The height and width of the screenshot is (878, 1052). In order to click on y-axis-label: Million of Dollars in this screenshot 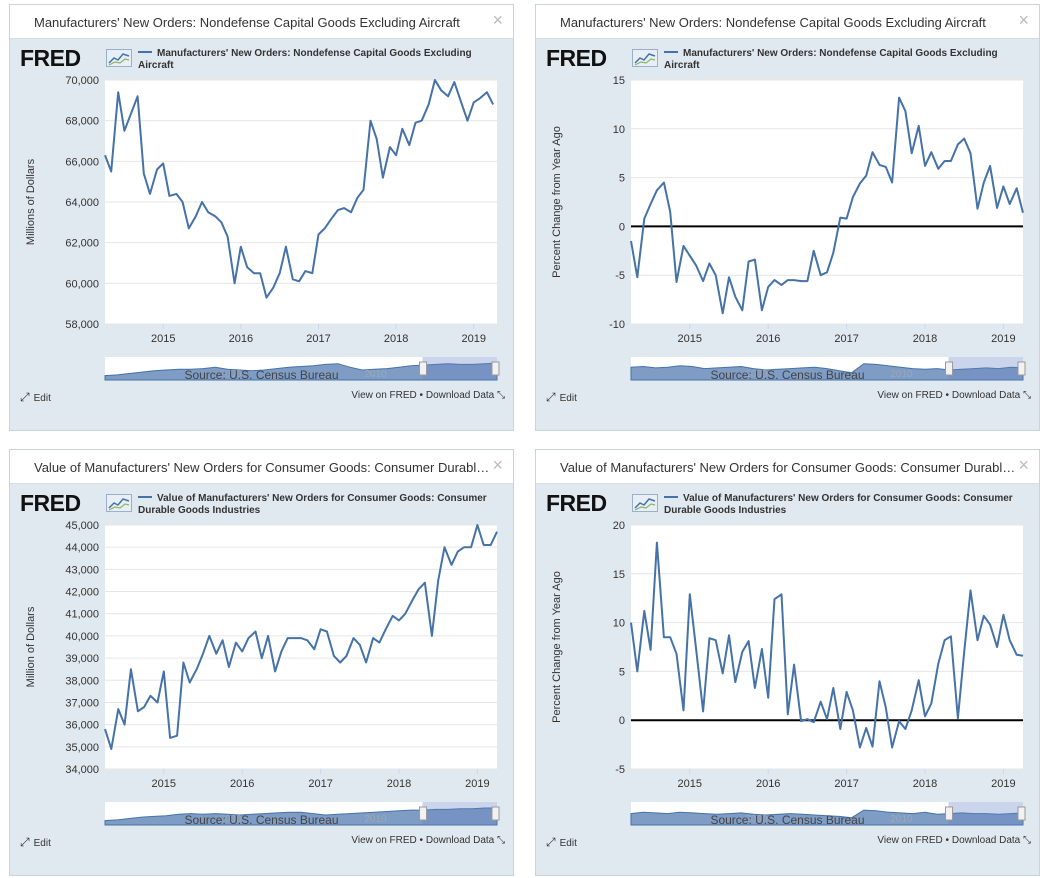, I will do `click(31, 646)`.